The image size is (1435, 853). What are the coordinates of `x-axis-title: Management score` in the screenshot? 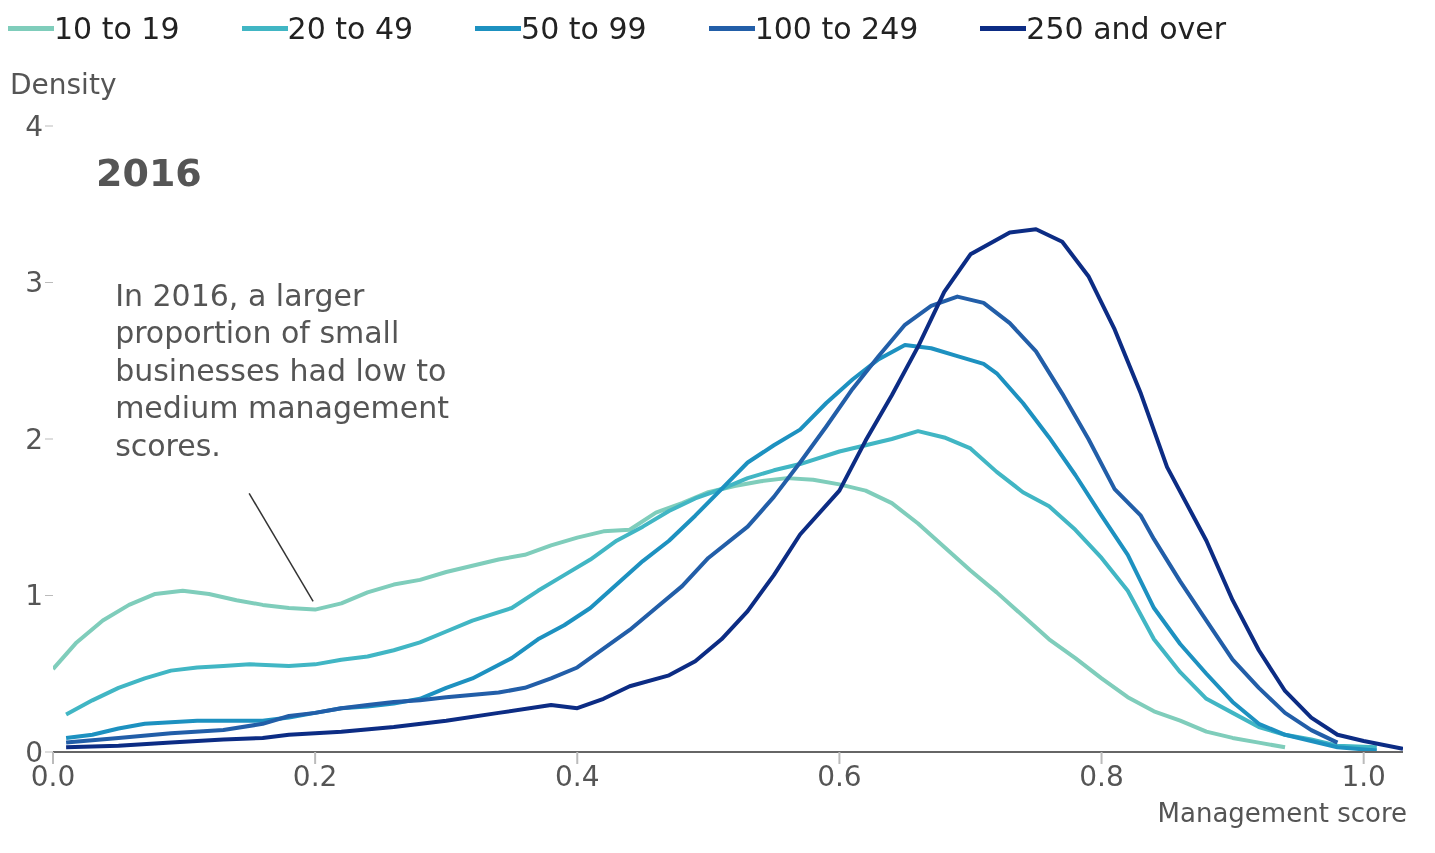 It's located at (1282, 813).